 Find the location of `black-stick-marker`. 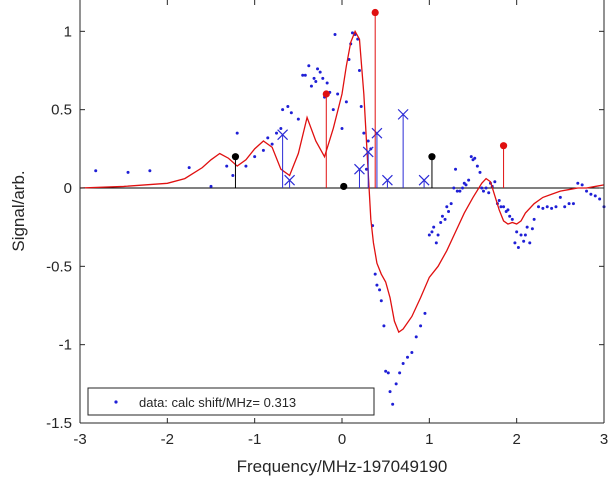

black-stick-marker is located at coordinates (432, 157).